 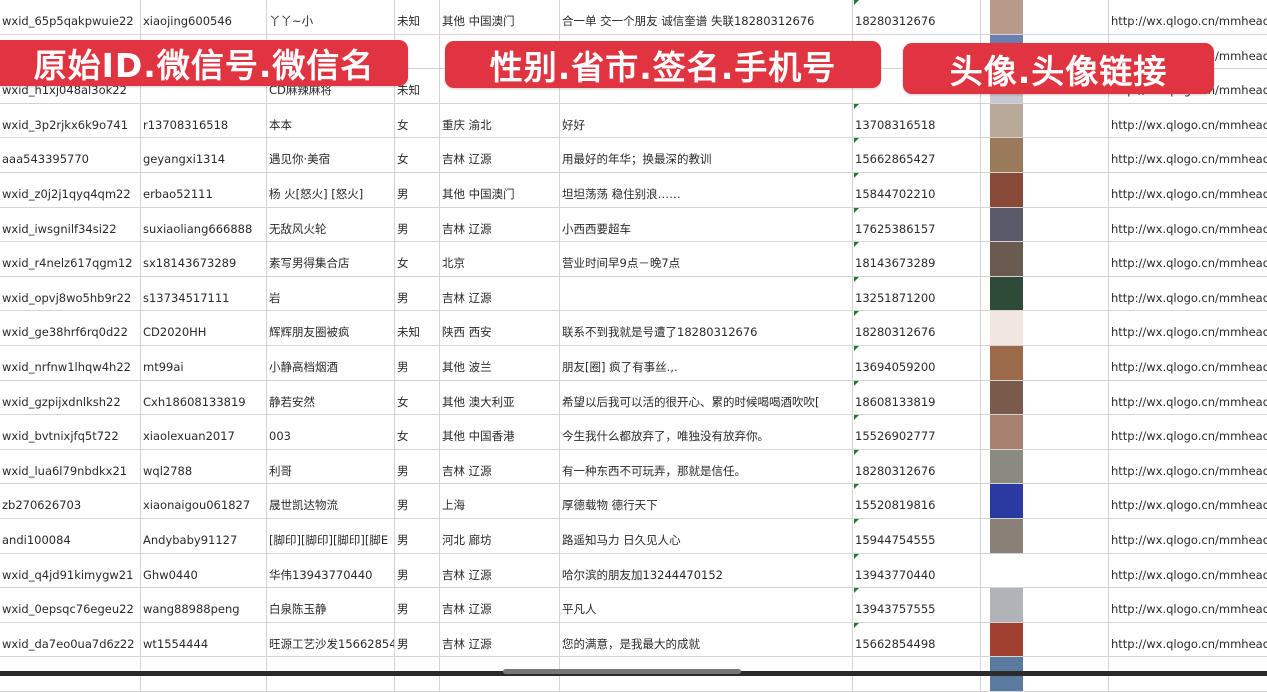 What do you see at coordinates (70, 190) in the screenshot?
I see `original-id-cell: wxid_z0j2j1qyq4qm22` at bounding box center [70, 190].